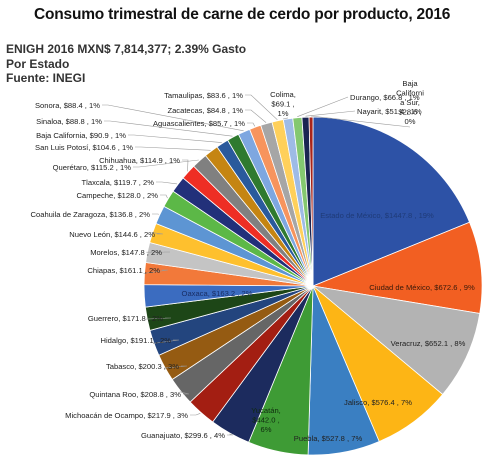 The width and height of the screenshot is (500, 472). What do you see at coordinates (328, 438) in the screenshot?
I see `data-label: Puebla, $527.8 , 7%` at bounding box center [328, 438].